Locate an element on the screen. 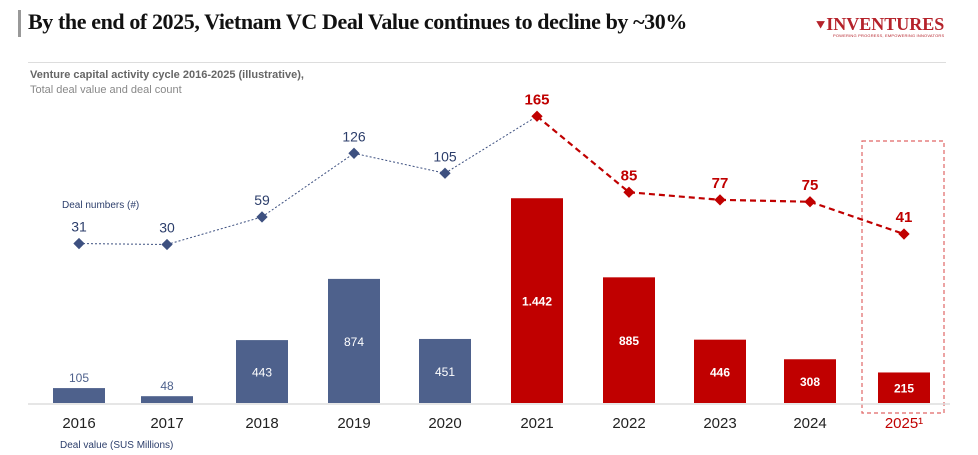  point-label: 41 is located at coordinates (904, 217).